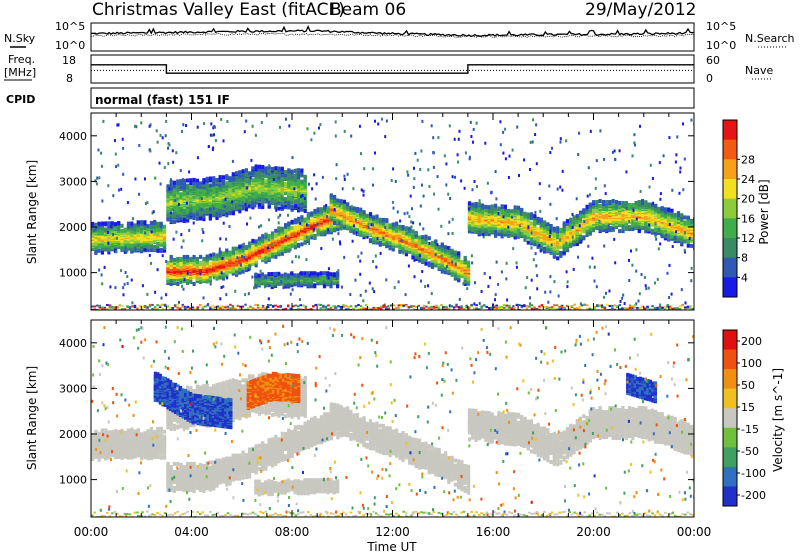 This screenshot has height=554, width=800. Describe the element at coordinates (20, 99) in the screenshot. I see `cpid-label: CPID` at that location.